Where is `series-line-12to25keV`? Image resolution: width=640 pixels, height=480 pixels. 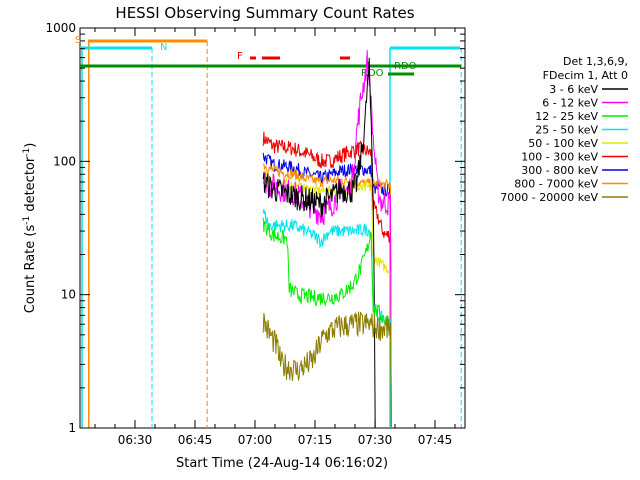
series-line-12to25keV is located at coordinates (327, 323).